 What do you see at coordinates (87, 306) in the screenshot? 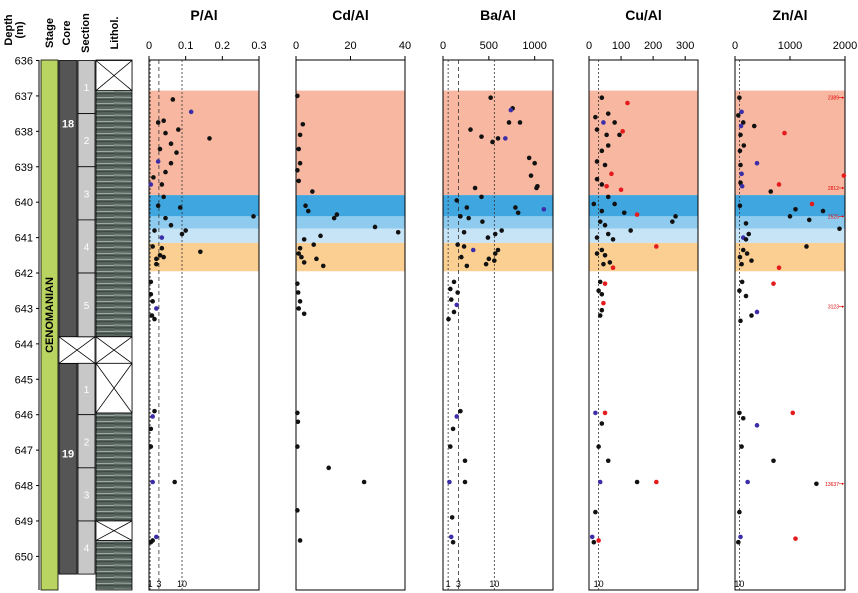
I see `section-number: 5` at bounding box center [87, 306].